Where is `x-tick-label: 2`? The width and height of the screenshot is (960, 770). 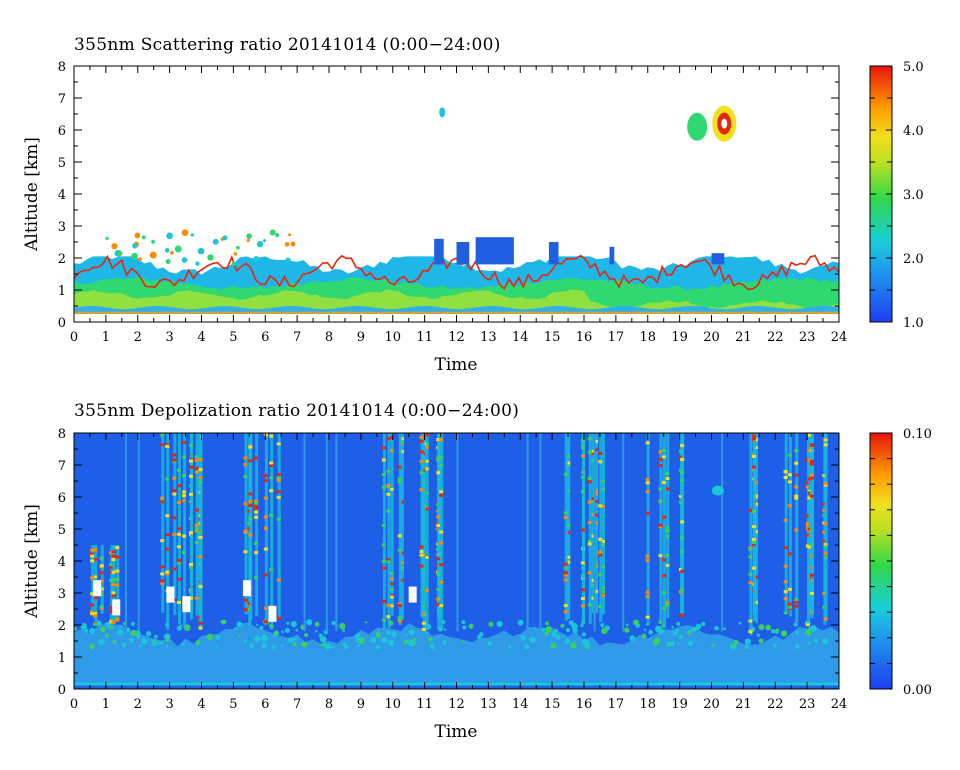 x-tick-label: 2 is located at coordinates (138, 704).